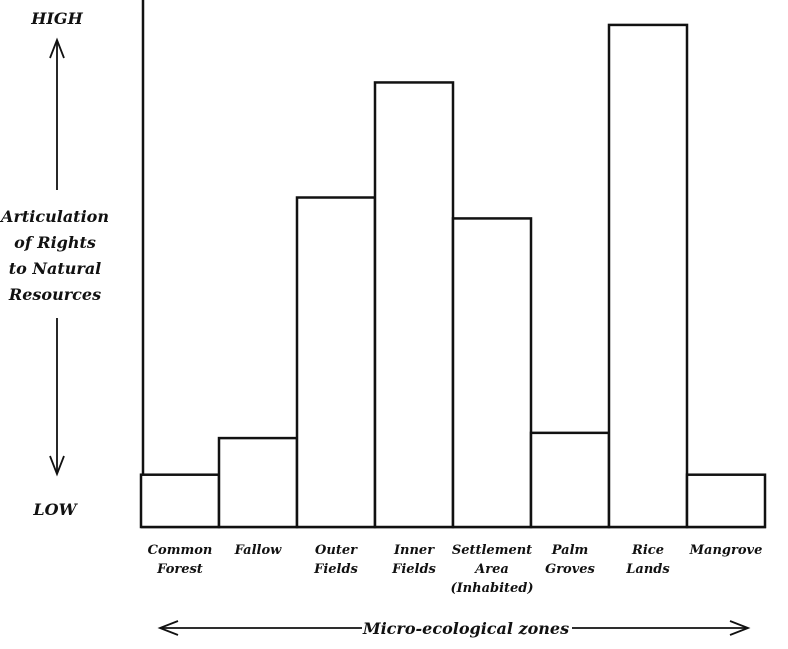 The width and height of the screenshot is (788, 649). Describe the element at coordinates (180, 560) in the screenshot. I see `x-tick-label: Common Forest` at that location.